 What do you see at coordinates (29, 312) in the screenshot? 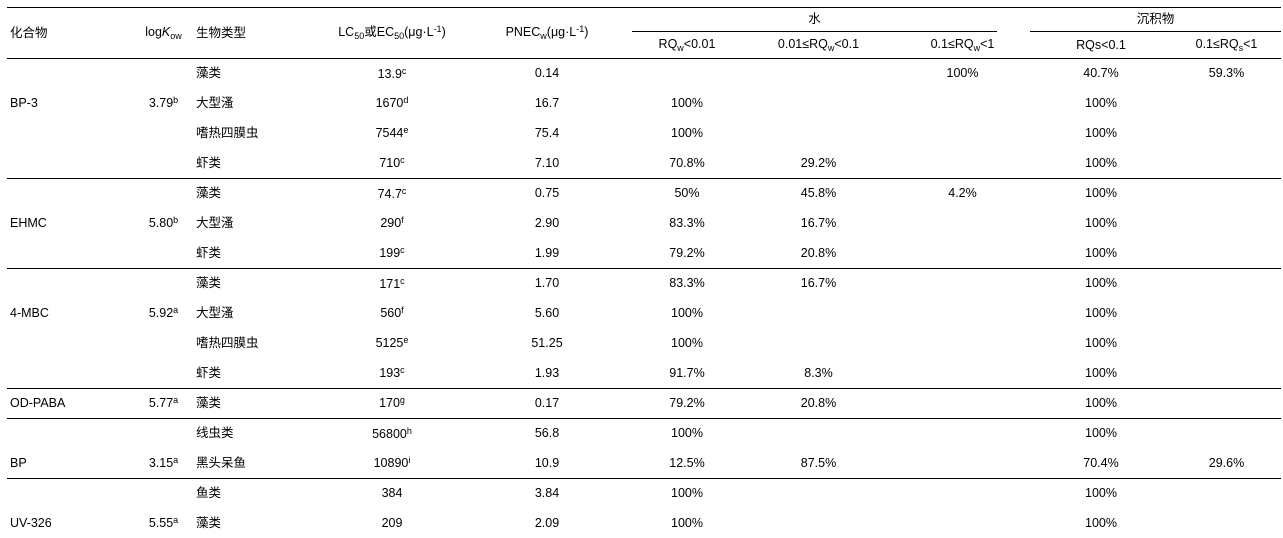
I see `compound-name: 4-MBC` at bounding box center [29, 312].